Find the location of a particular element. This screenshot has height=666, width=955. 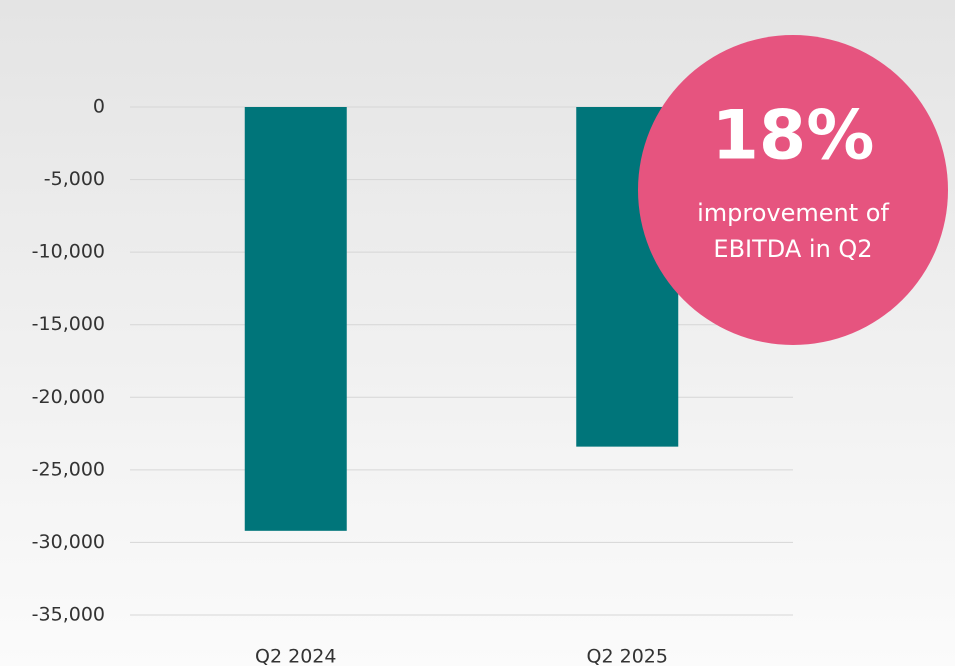

y-tick-label: -20,000 is located at coordinates (68, 397).